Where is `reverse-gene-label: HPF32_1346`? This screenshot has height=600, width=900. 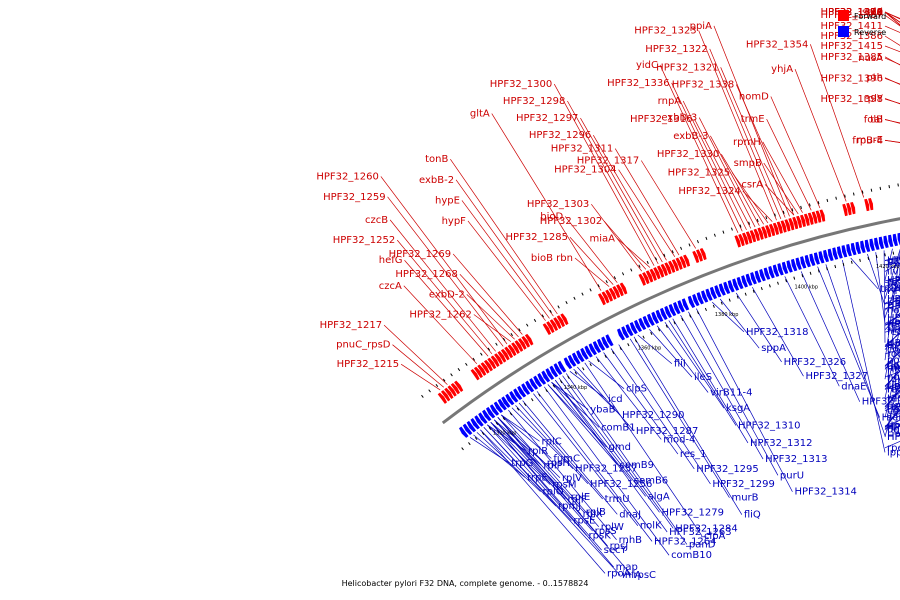 reverse-gene-label: HPF32_1346 is located at coordinates (893, 324).